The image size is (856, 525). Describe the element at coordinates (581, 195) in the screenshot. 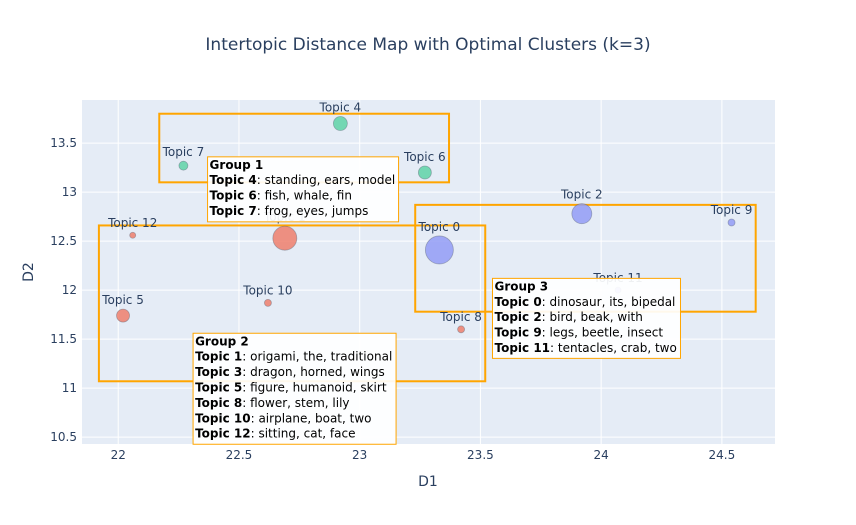

I see `point-label-topic-2: Topic 2` at that location.